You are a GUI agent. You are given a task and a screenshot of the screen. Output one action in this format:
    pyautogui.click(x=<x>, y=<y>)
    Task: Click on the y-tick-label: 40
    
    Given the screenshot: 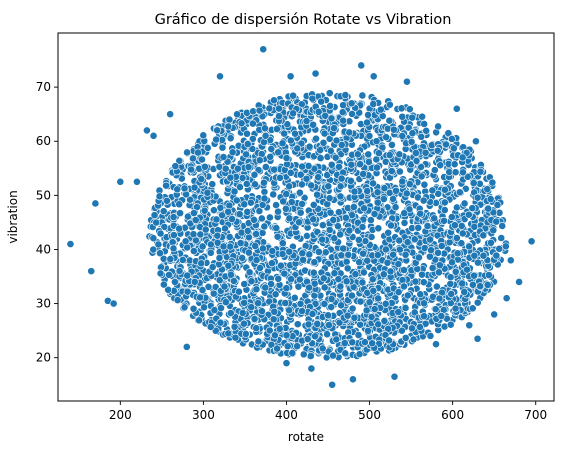 What is the action you would take?
    pyautogui.click(x=43, y=249)
    